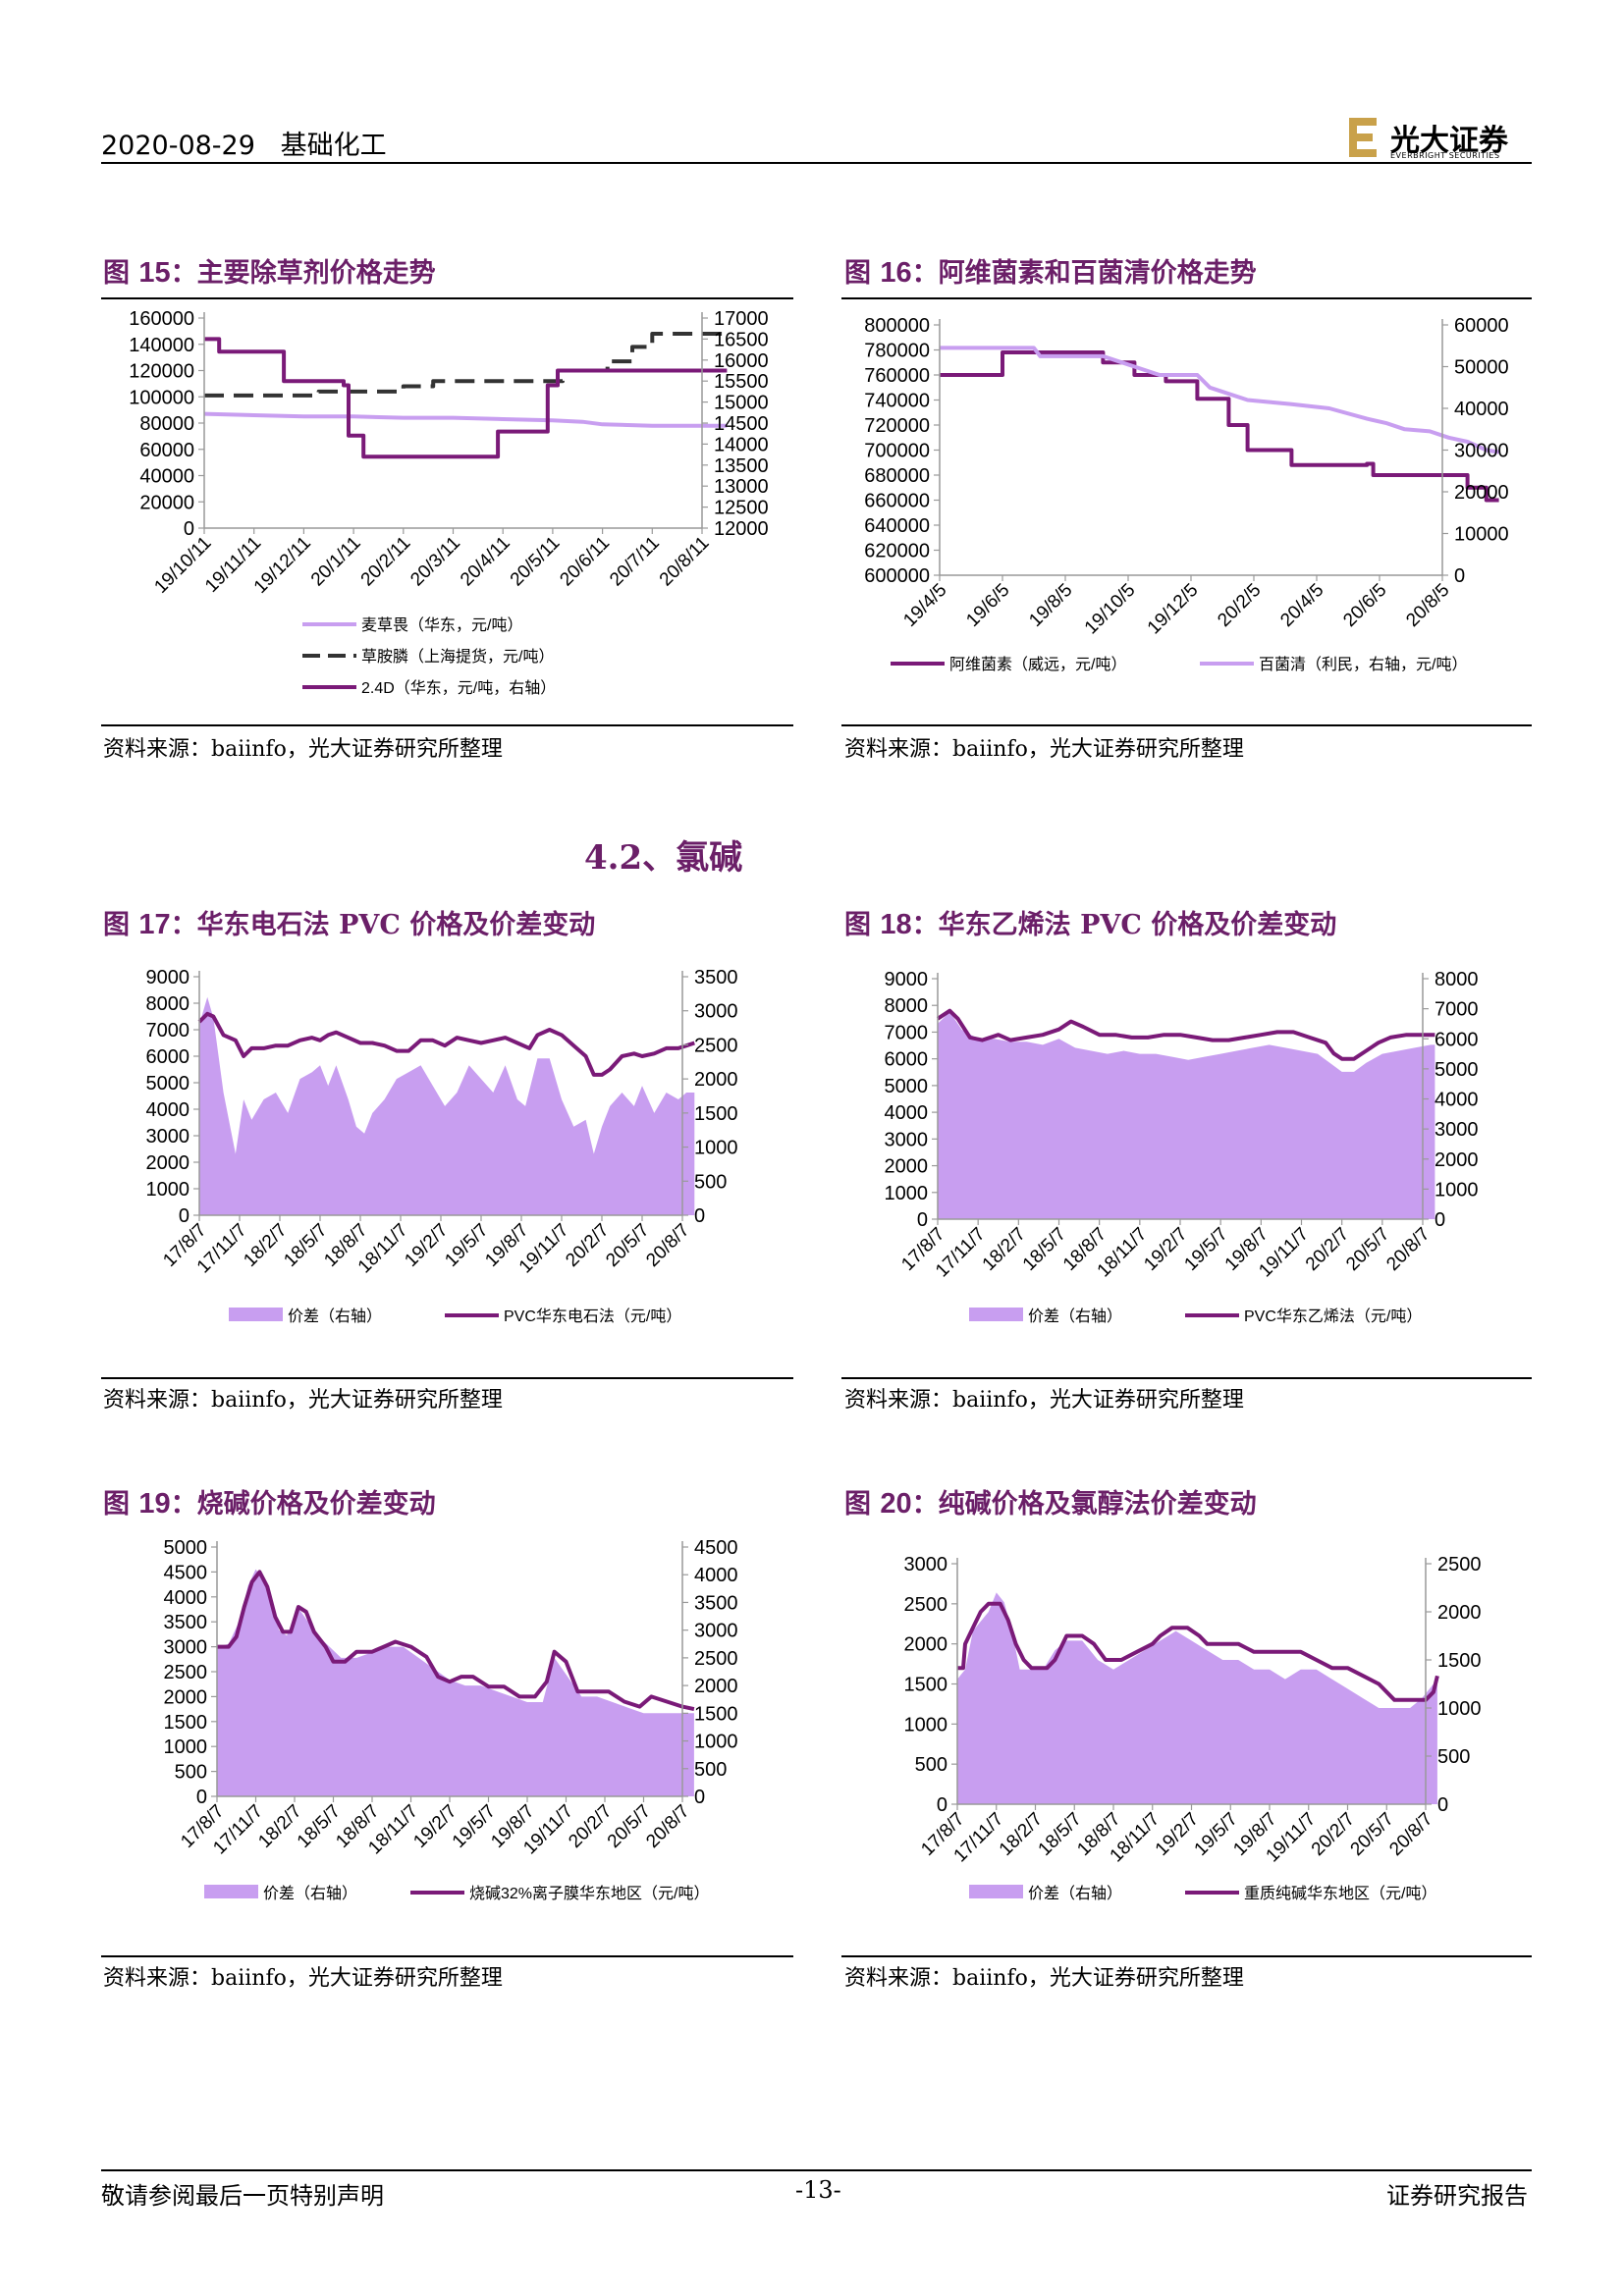 This screenshot has height=2296, width=1624. I want to click on x-tick-label: 19/10/5, so click(1110, 609).